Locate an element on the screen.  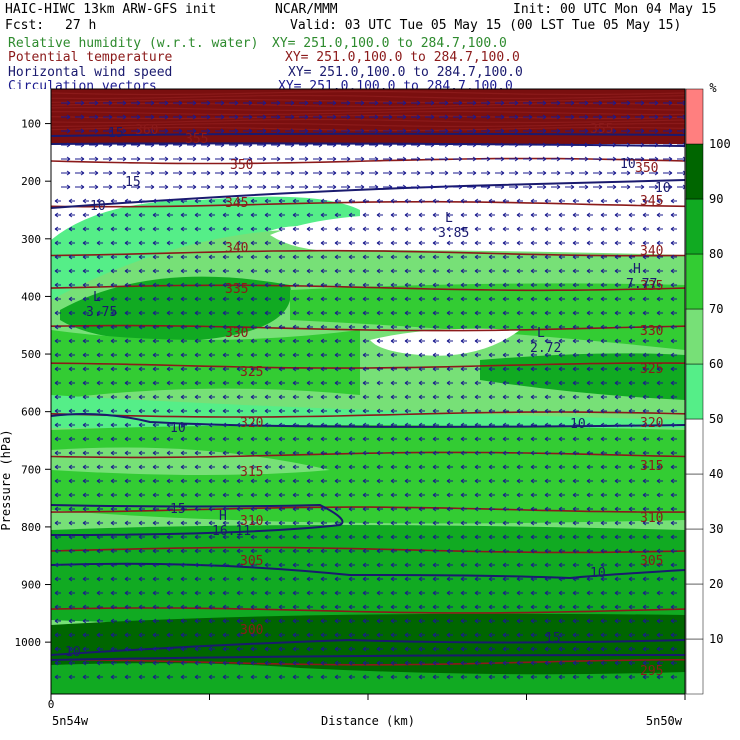
field-xy-vectors: XY= 251.0,100.0 to 284.7,100.0 is located at coordinates (395, 84).